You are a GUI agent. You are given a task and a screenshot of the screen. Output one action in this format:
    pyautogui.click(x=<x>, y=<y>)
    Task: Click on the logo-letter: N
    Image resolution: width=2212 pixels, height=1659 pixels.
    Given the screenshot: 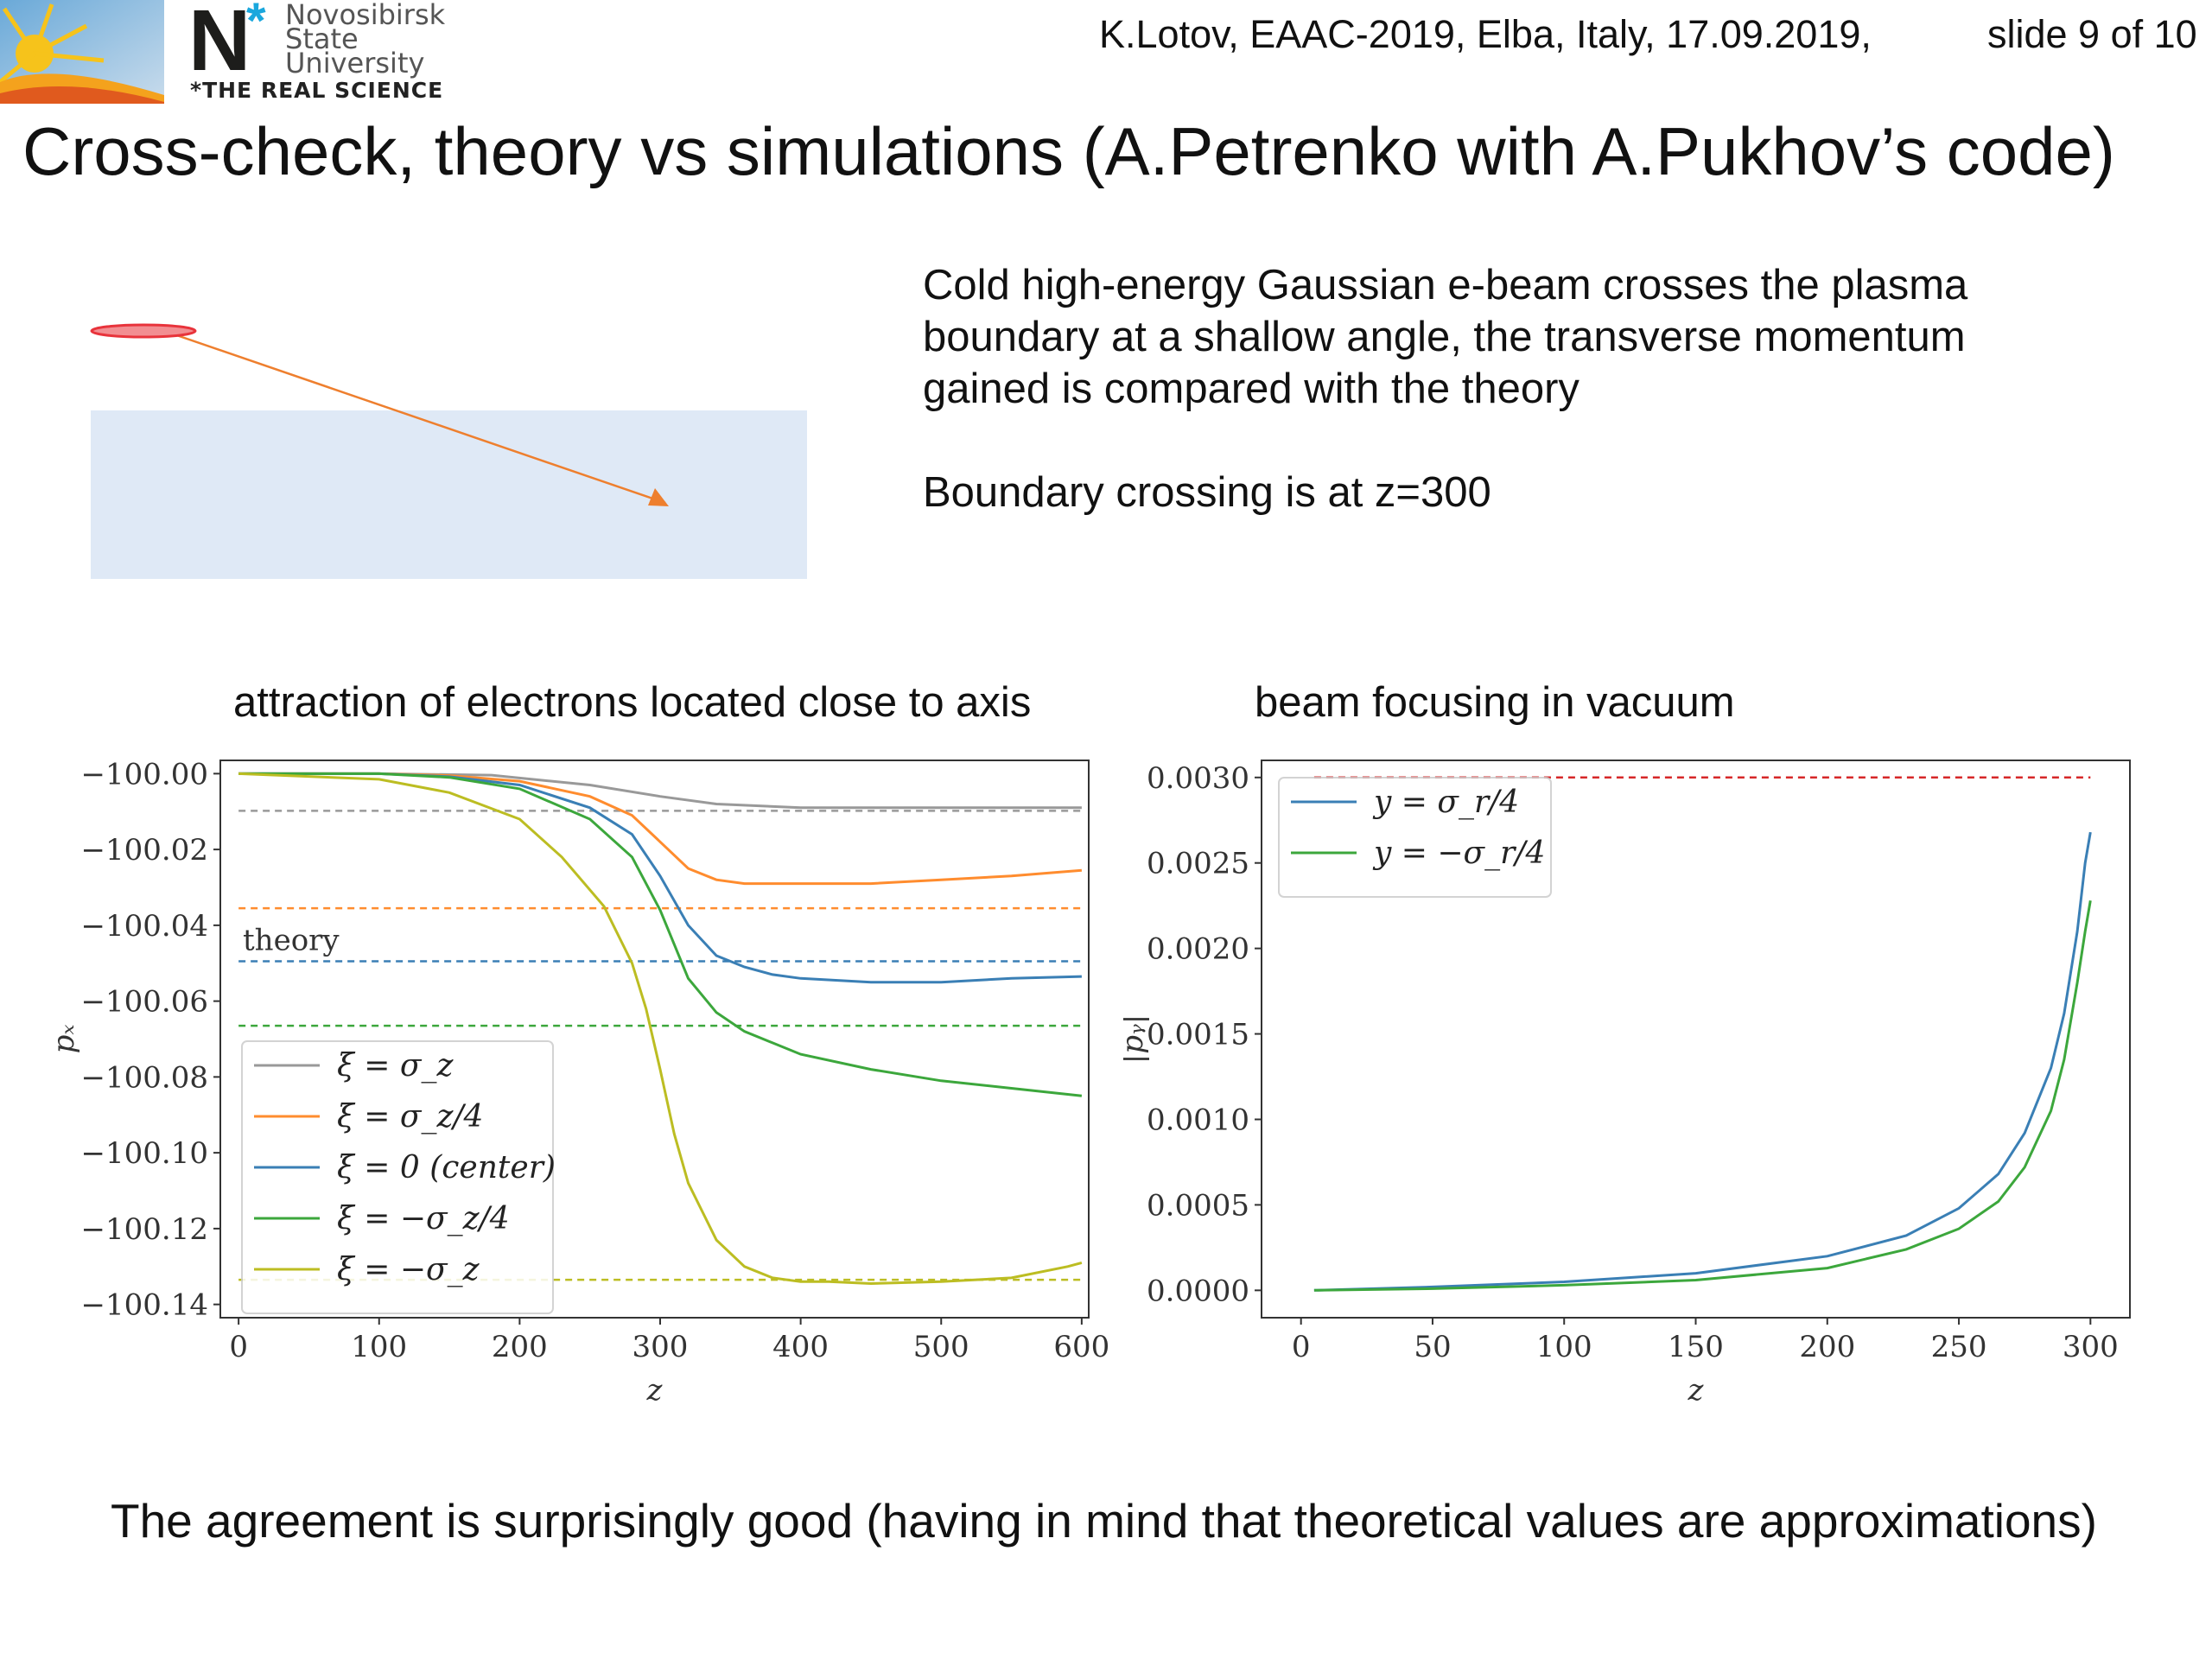 What is the action you would take?
    pyautogui.click(x=219, y=44)
    